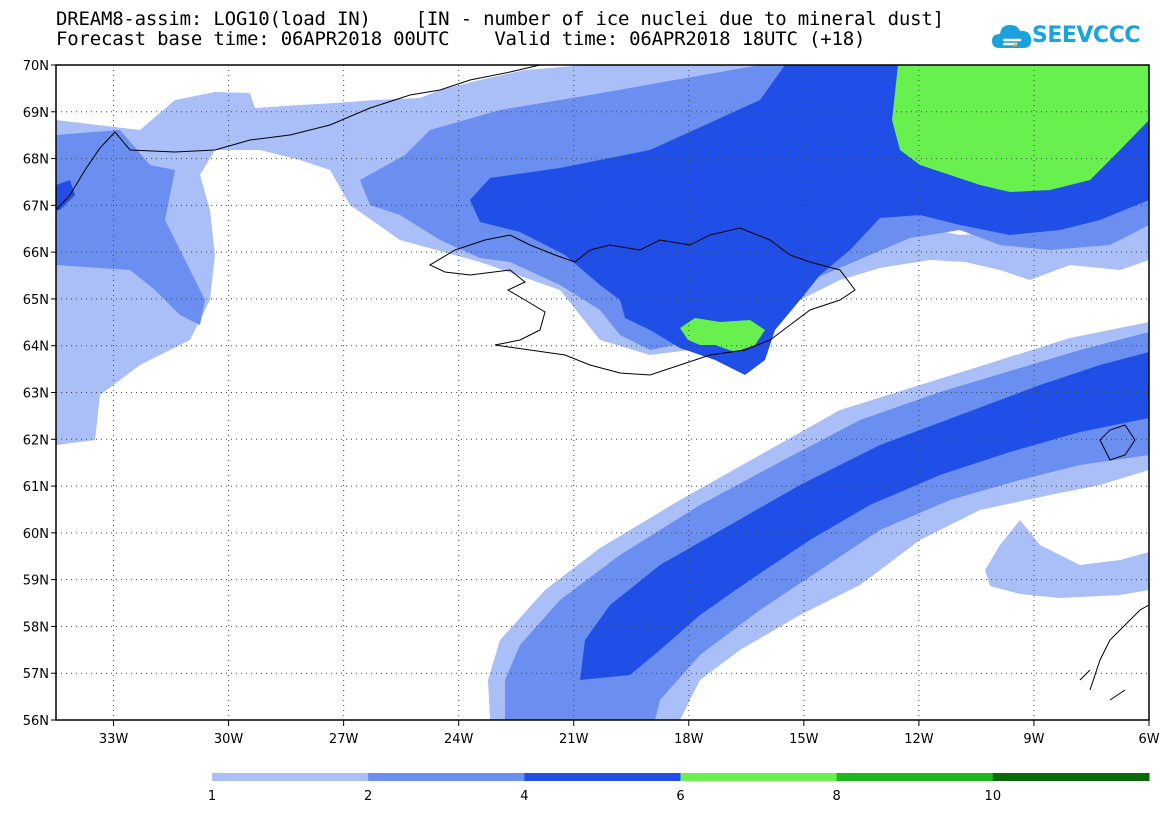 The width and height of the screenshot is (1175, 815). Describe the element at coordinates (36, 581) in the screenshot. I see `lat-label: 59N` at that location.